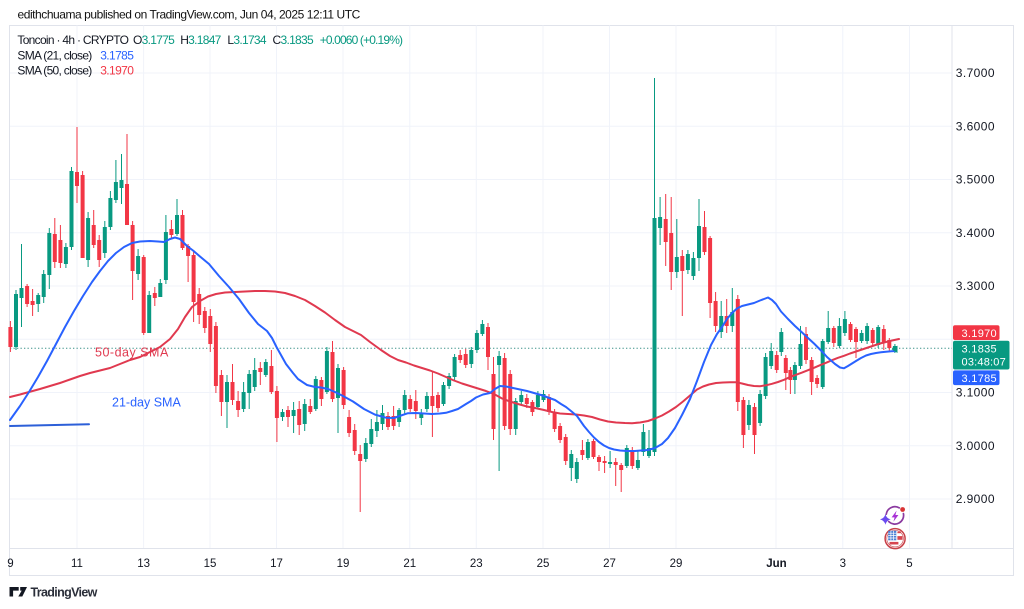 Image resolution: width=1024 pixels, height=609 pixels. Describe the element at coordinates (210, 564) in the screenshot. I see `svg-text: 15` at that location.